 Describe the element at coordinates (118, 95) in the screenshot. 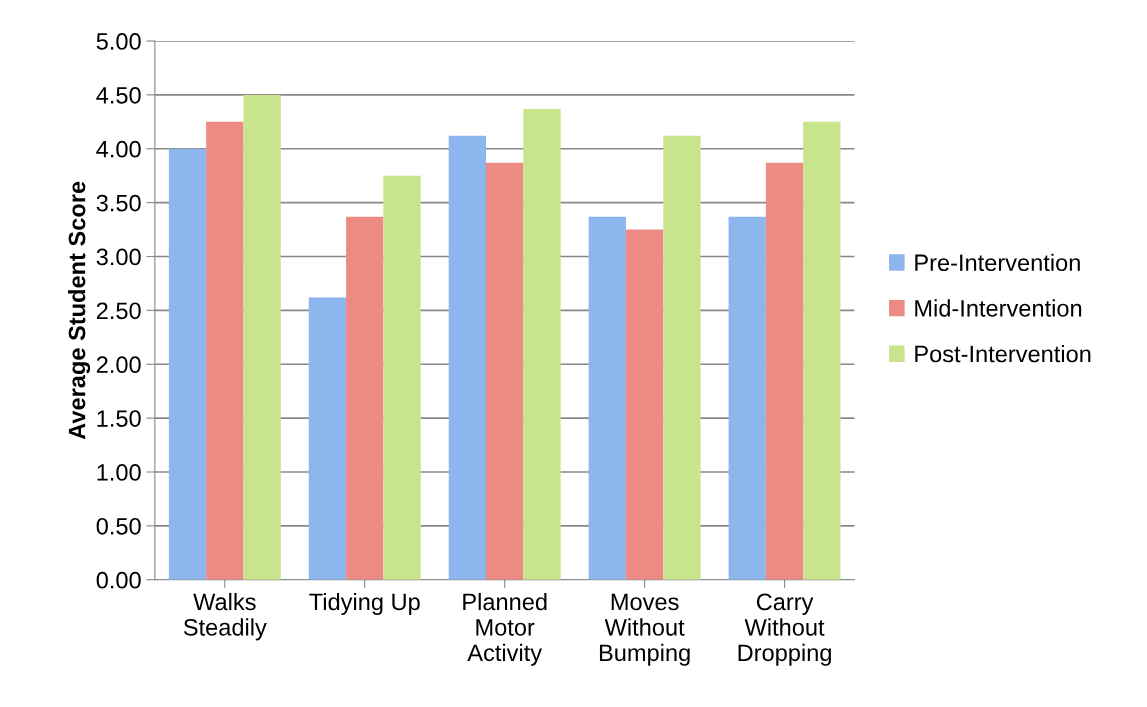

I see `y-tick-label: 4.50` at that location.